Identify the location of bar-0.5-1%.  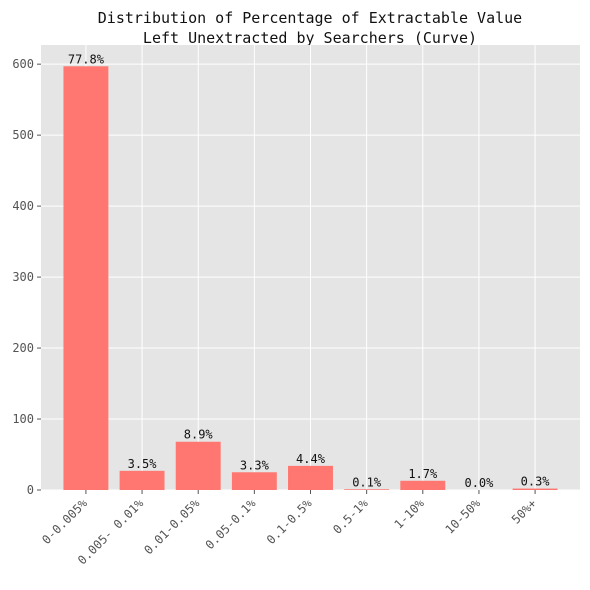
(367, 489).